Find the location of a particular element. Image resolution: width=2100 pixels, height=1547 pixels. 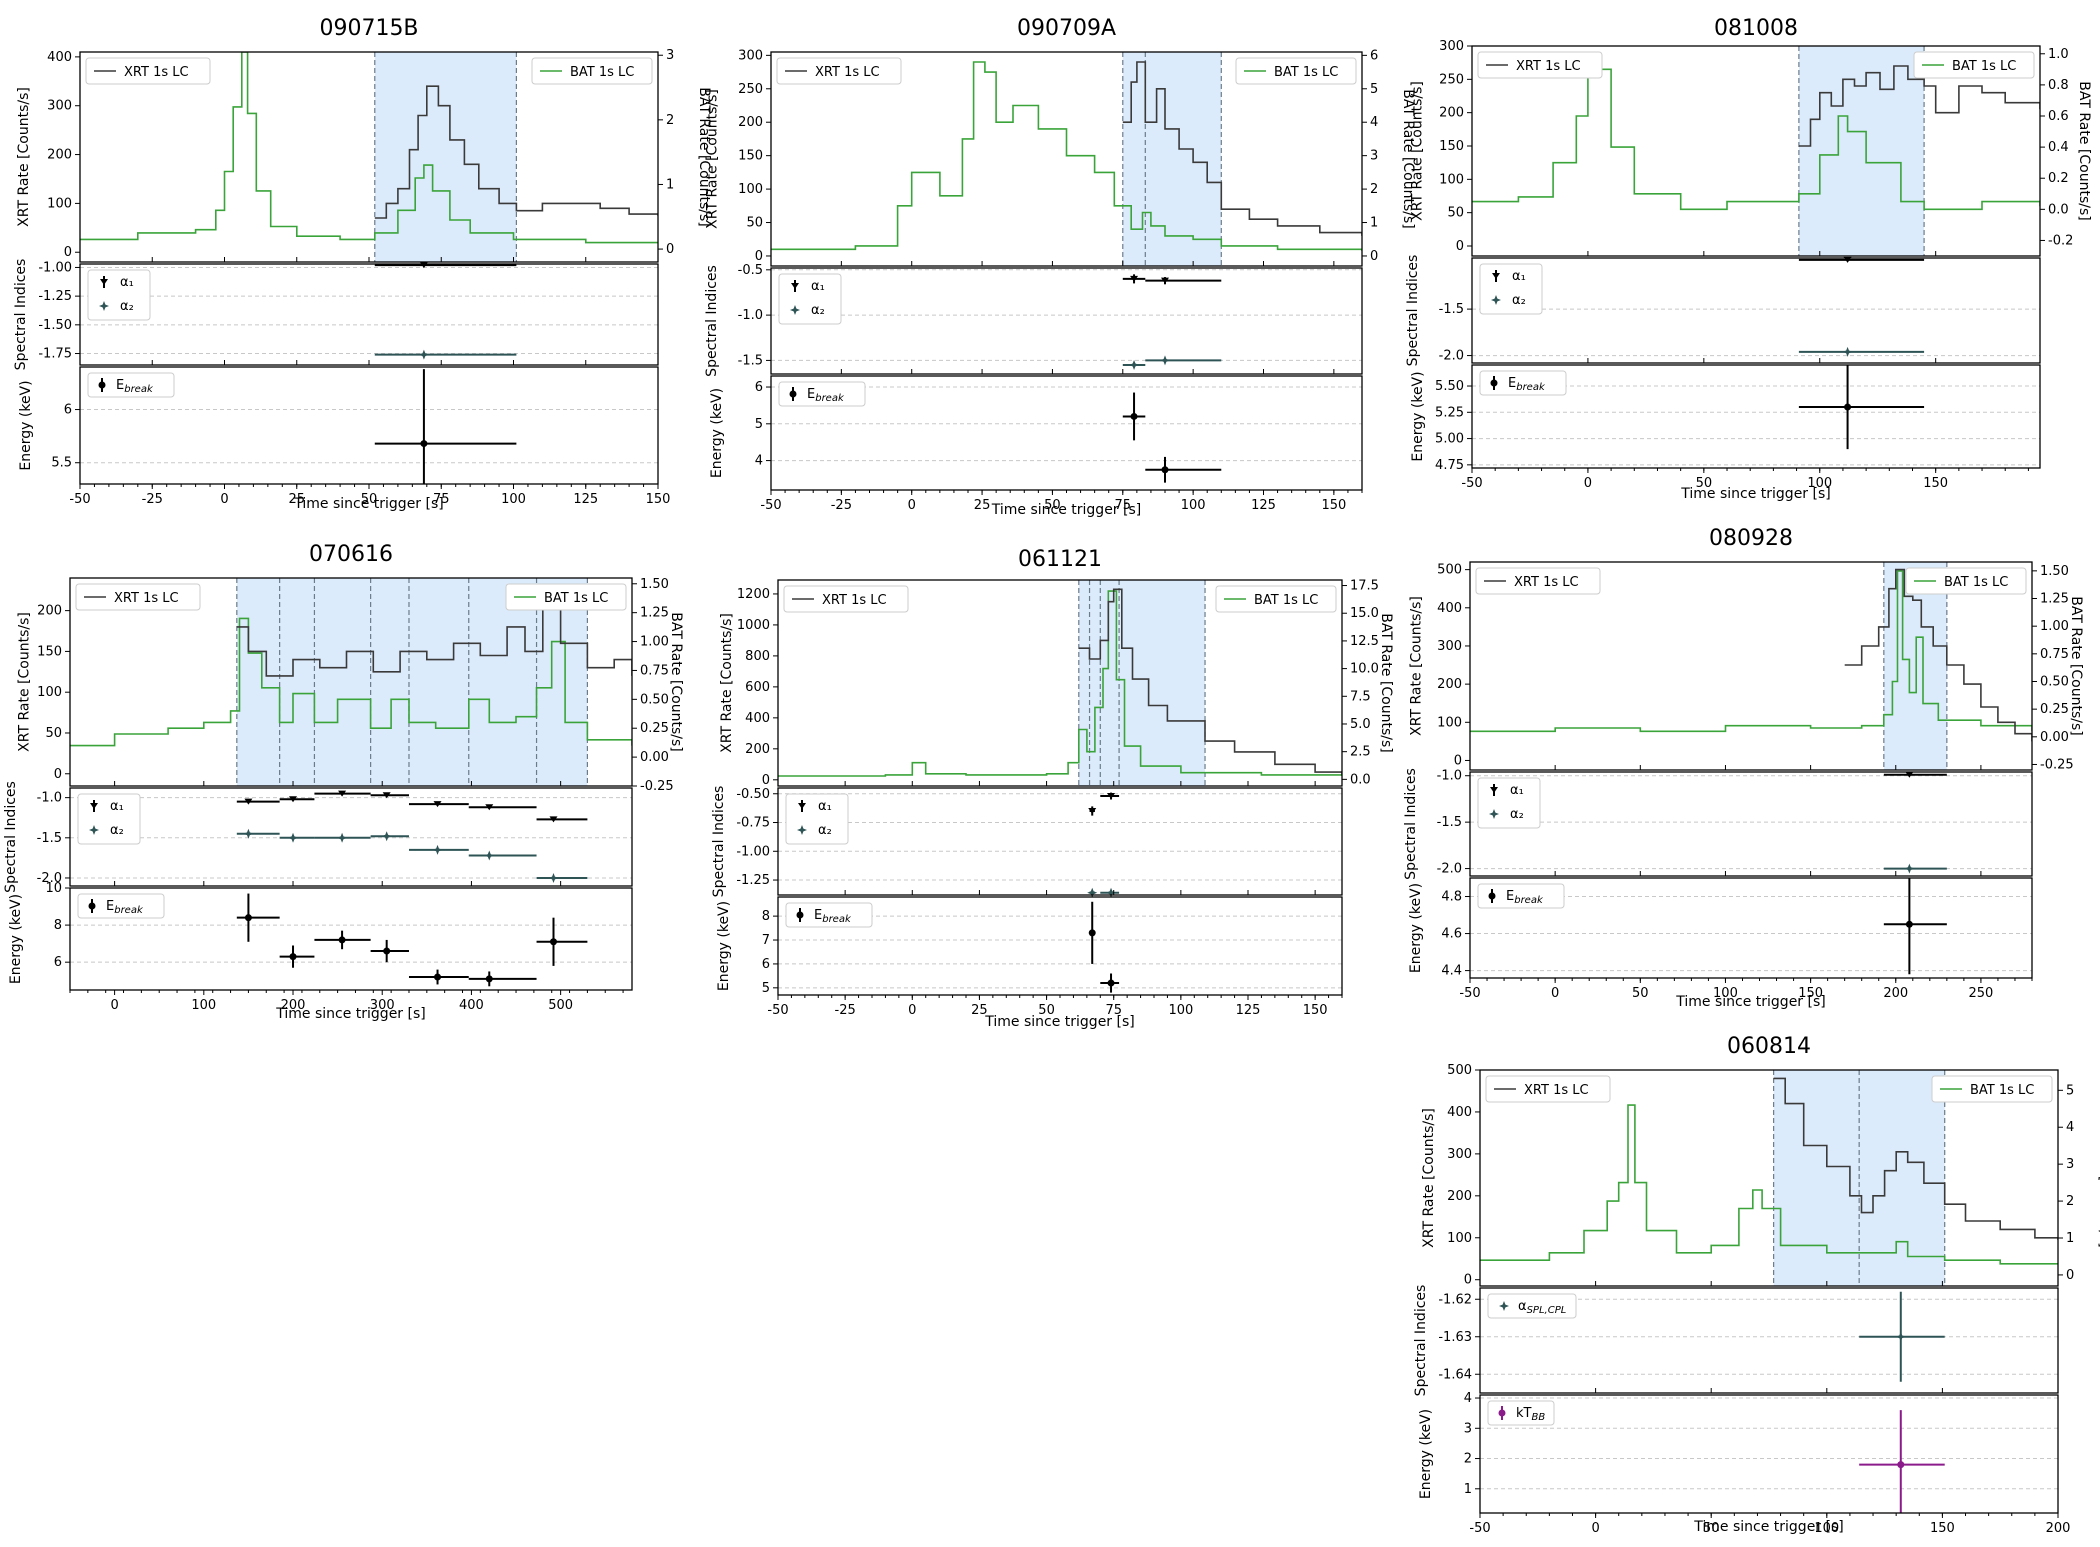

xrt-legend-label: XRT 1s LC is located at coordinates (847, 72).